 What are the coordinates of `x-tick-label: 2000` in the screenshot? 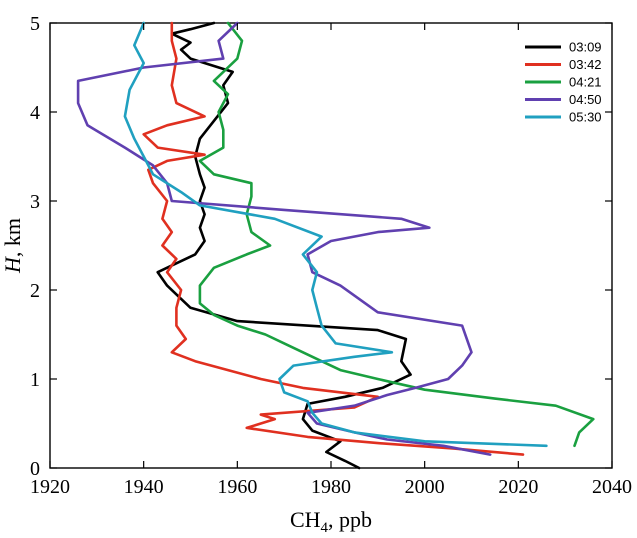 It's located at (425, 487).